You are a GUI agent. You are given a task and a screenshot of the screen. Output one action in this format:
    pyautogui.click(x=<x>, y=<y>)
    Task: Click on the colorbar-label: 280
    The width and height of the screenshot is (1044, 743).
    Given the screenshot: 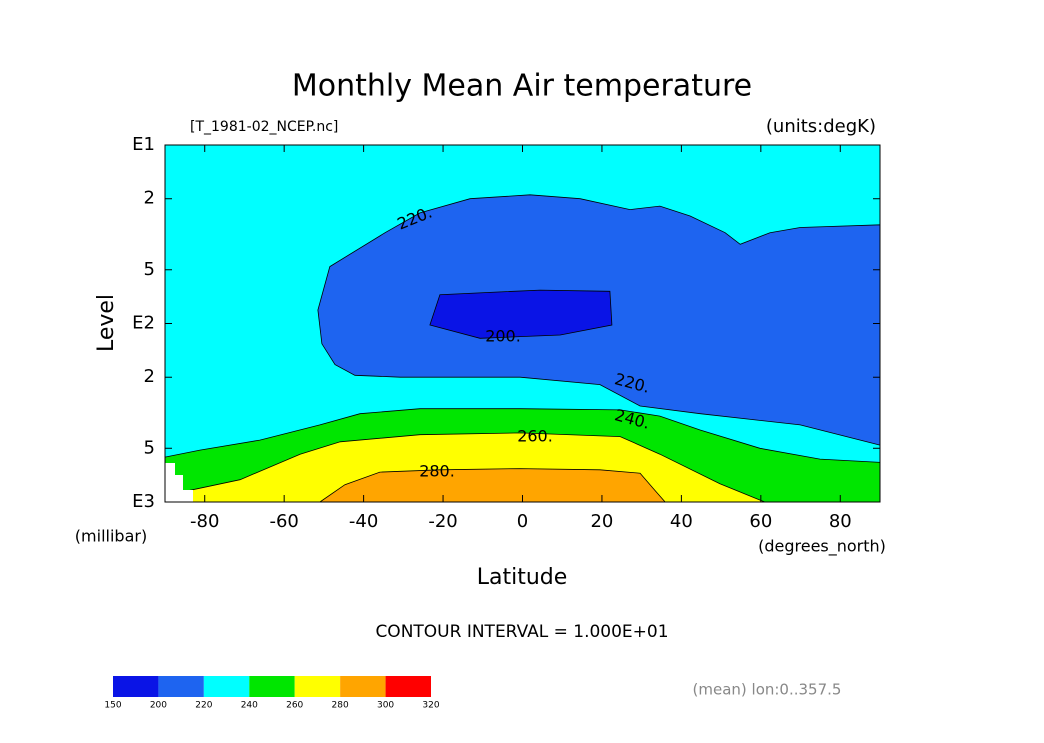 What is the action you would take?
    pyautogui.click(x=340, y=706)
    